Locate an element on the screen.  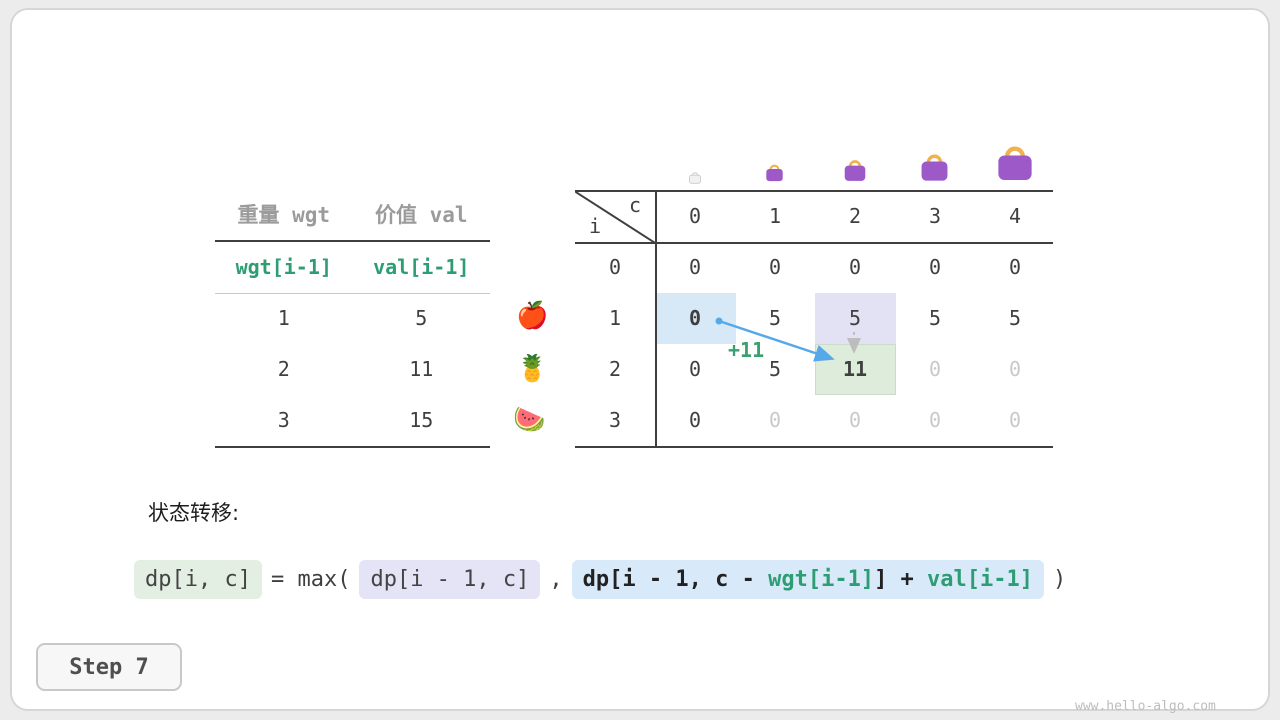
dp-table-vertical-border is located at coordinates (656, 318).